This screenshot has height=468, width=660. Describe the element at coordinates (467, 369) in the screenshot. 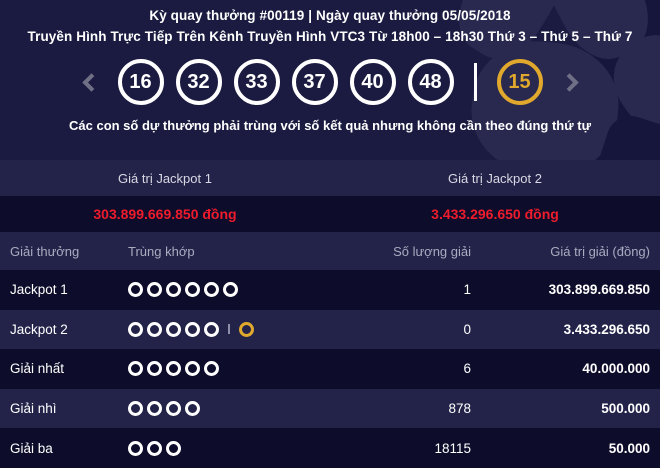

I see `prize-count: 6` at that location.